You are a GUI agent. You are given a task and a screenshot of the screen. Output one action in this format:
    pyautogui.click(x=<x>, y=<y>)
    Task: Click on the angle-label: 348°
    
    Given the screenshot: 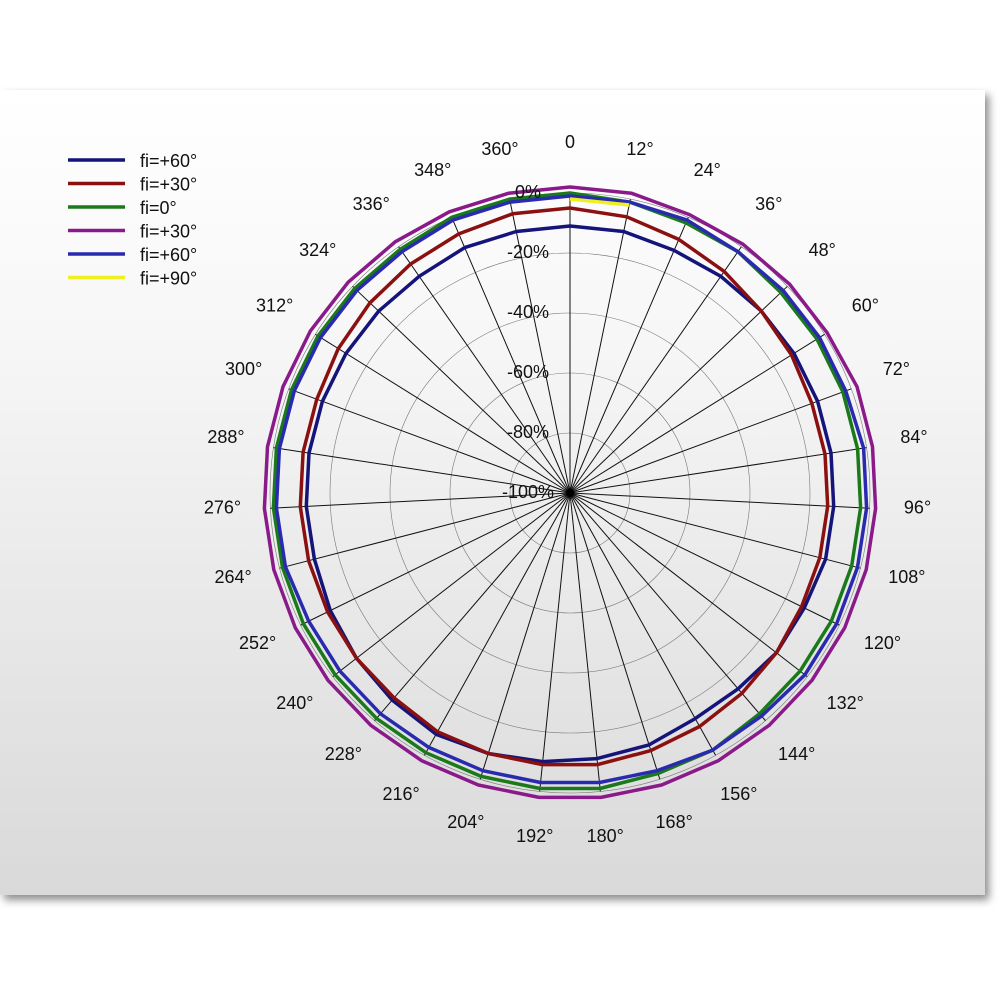 What is the action you would take?
    pyautogui.click(x=432, y=170)
    